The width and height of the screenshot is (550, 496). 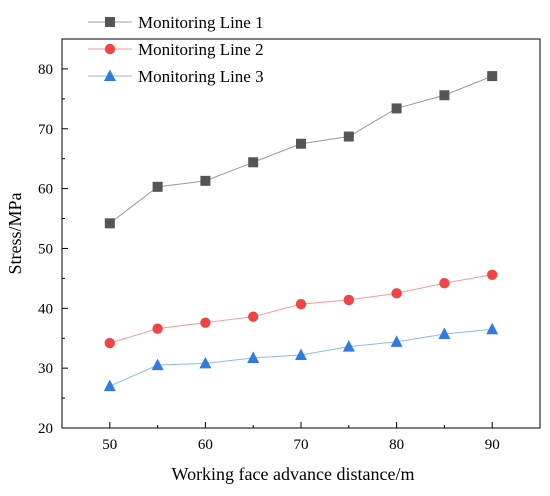 I want to click on legend-label: Monitoring Line 3, so click(x=201, y=76).